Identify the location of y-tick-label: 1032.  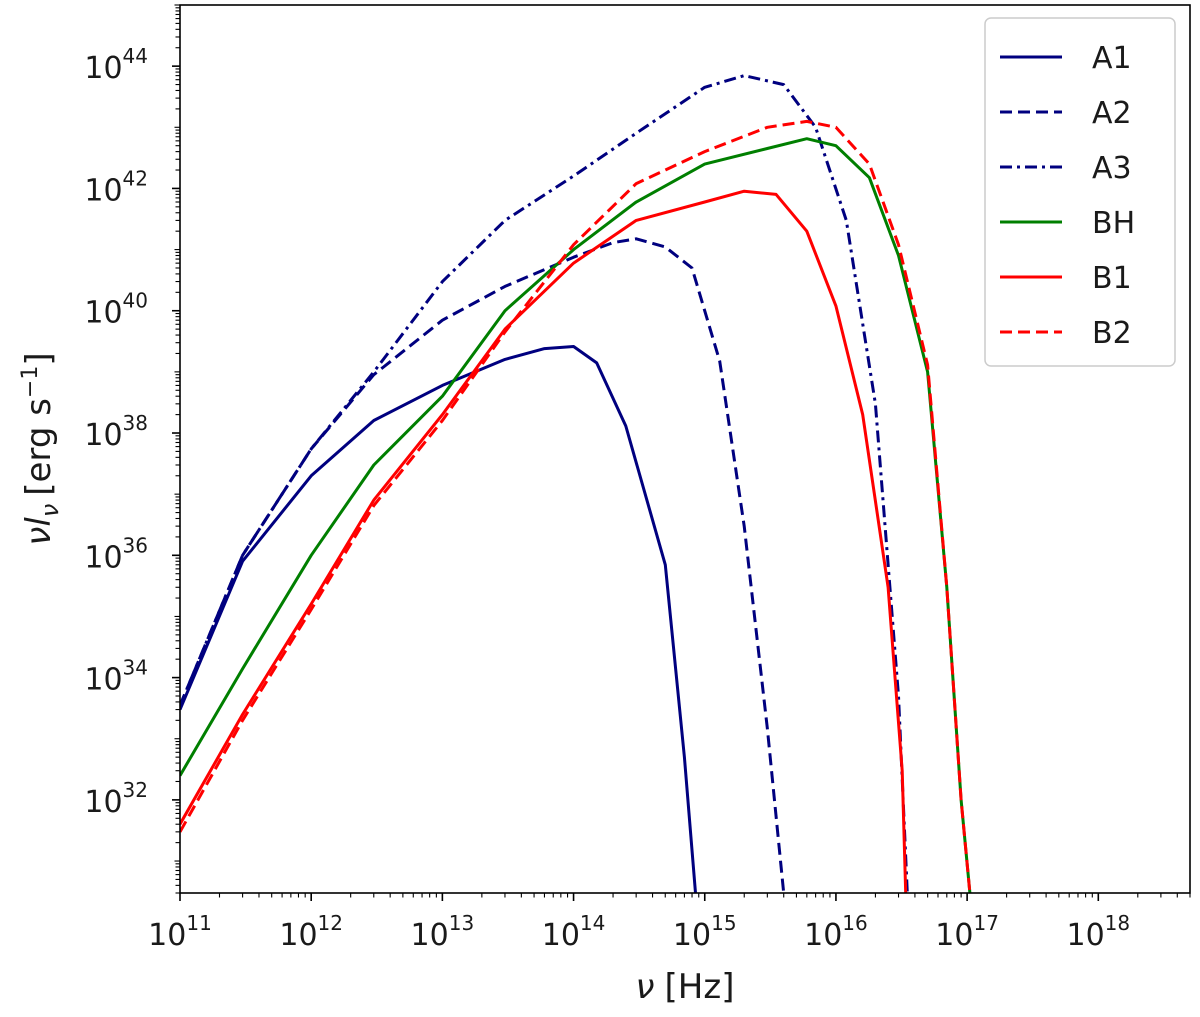
(116, 799).